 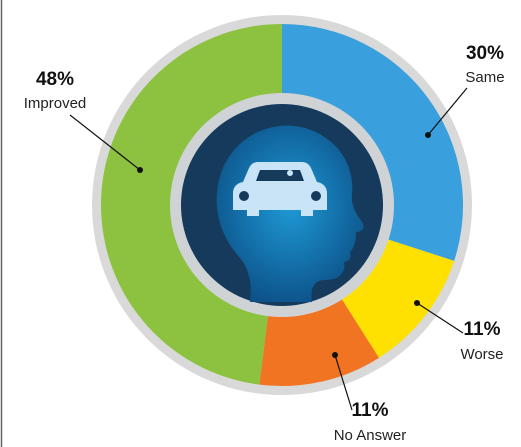 I want to click on category-label: Improved, so click(x=55, y=103).